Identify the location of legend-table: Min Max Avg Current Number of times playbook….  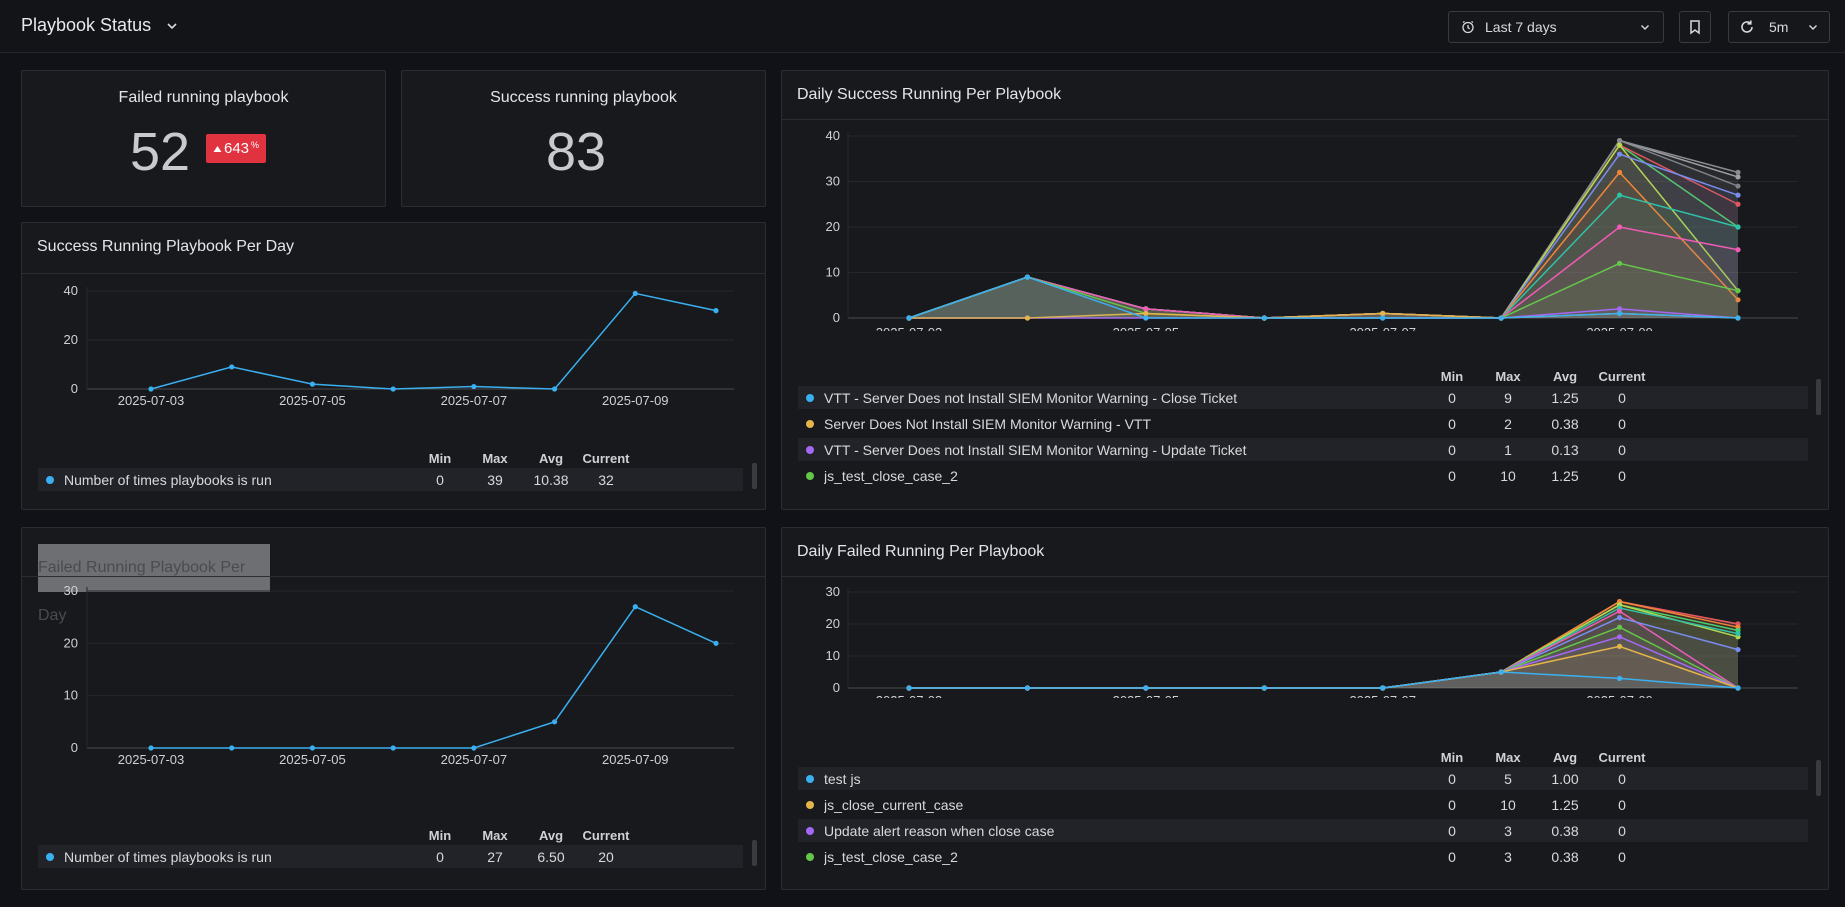
(399, 480).